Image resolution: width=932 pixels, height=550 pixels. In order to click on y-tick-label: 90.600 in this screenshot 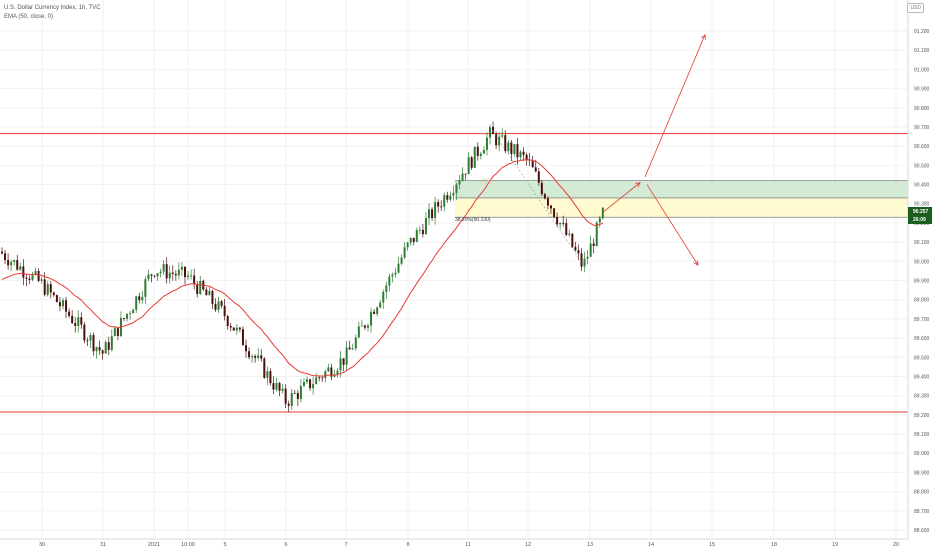, I will do `click(922, 147)`.